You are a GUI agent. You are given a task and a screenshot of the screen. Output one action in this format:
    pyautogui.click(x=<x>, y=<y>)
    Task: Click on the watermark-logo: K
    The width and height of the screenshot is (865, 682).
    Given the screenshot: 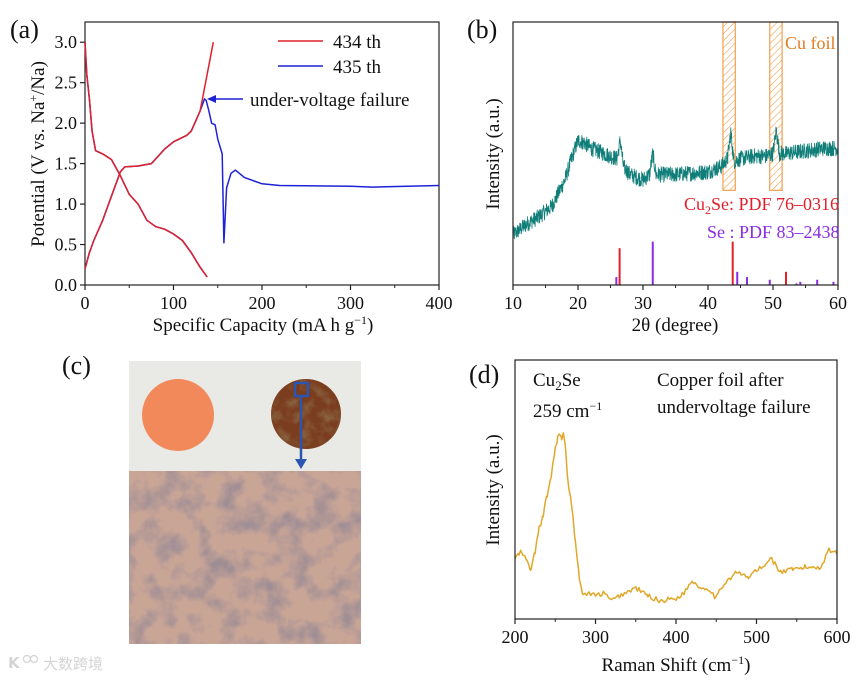 What is the action you would take?
    pyautogui.click(x=14, y=663)
    